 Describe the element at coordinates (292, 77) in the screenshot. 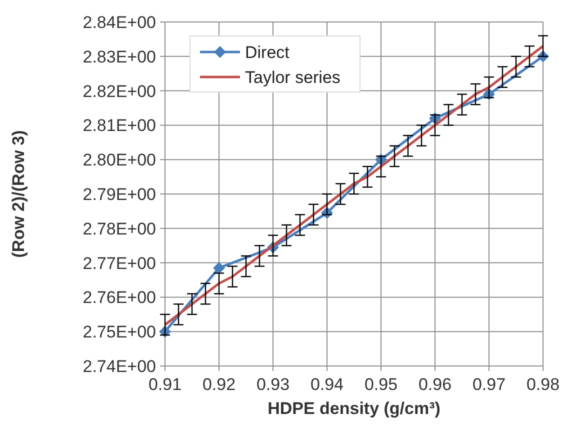

I see `legend-label: Taylor series` at that location.